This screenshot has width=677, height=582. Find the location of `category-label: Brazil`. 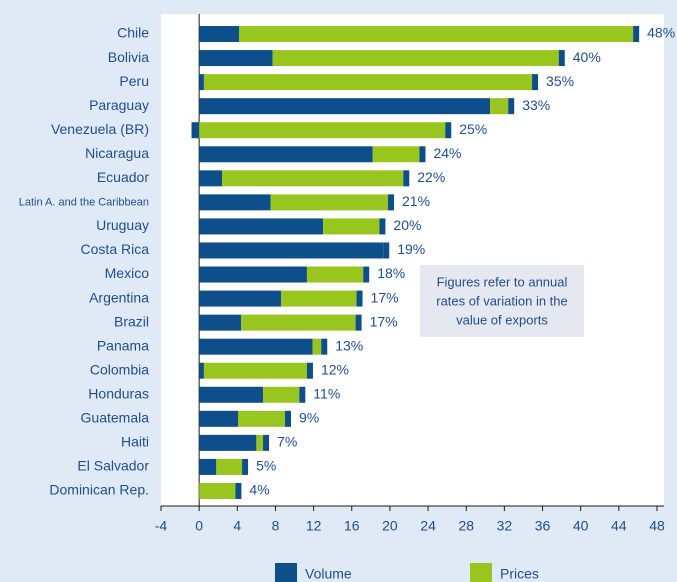

category-label: Brazil is located at coordinates (131, 321).